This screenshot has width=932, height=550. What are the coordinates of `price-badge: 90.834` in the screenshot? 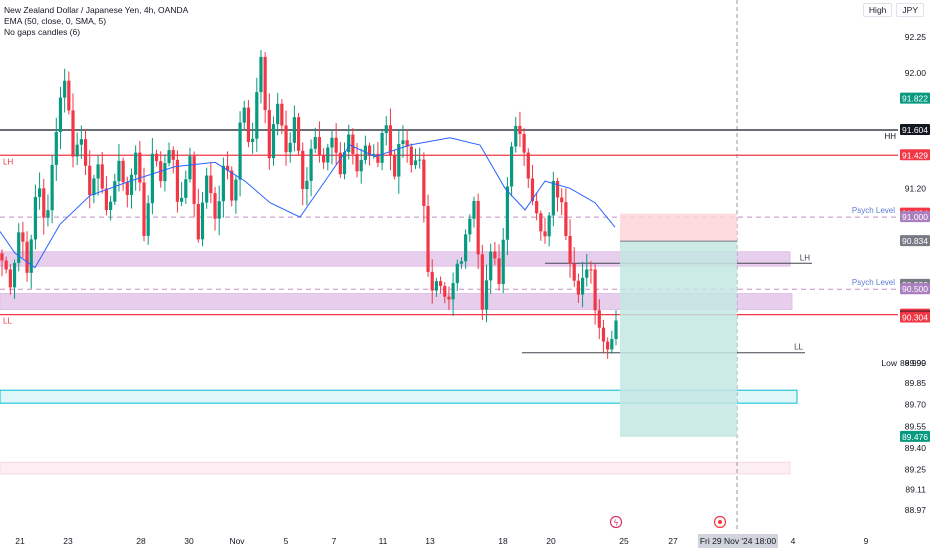 It's located at (915, 241).